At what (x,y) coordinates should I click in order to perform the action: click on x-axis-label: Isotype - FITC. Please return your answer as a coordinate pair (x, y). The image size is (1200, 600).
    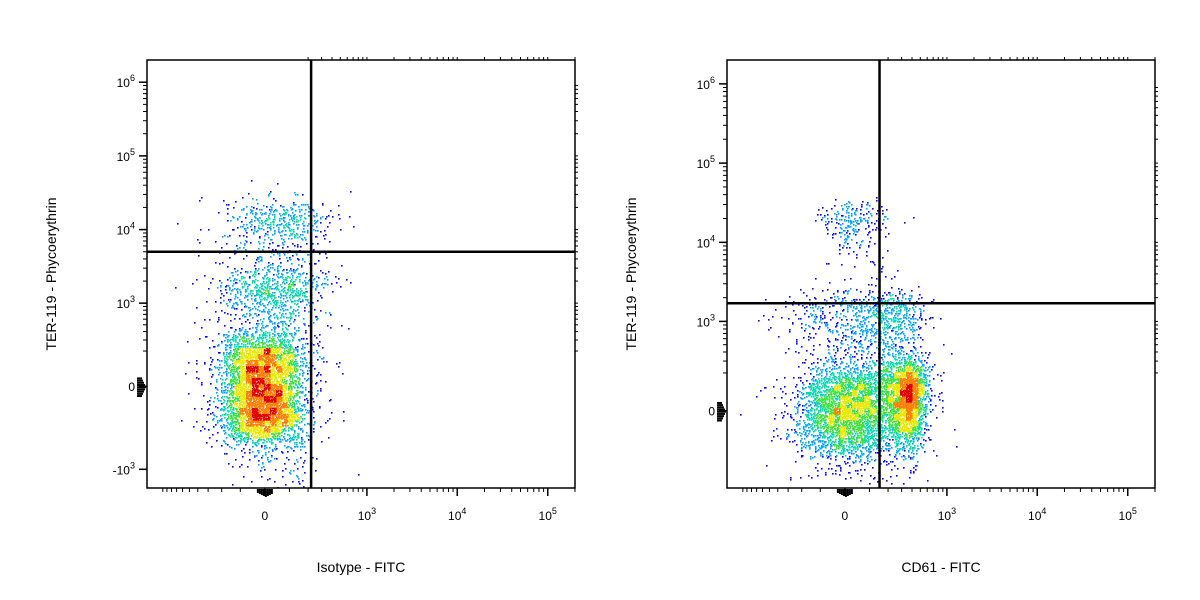
    Looking at the image, I should click on (361, 567).